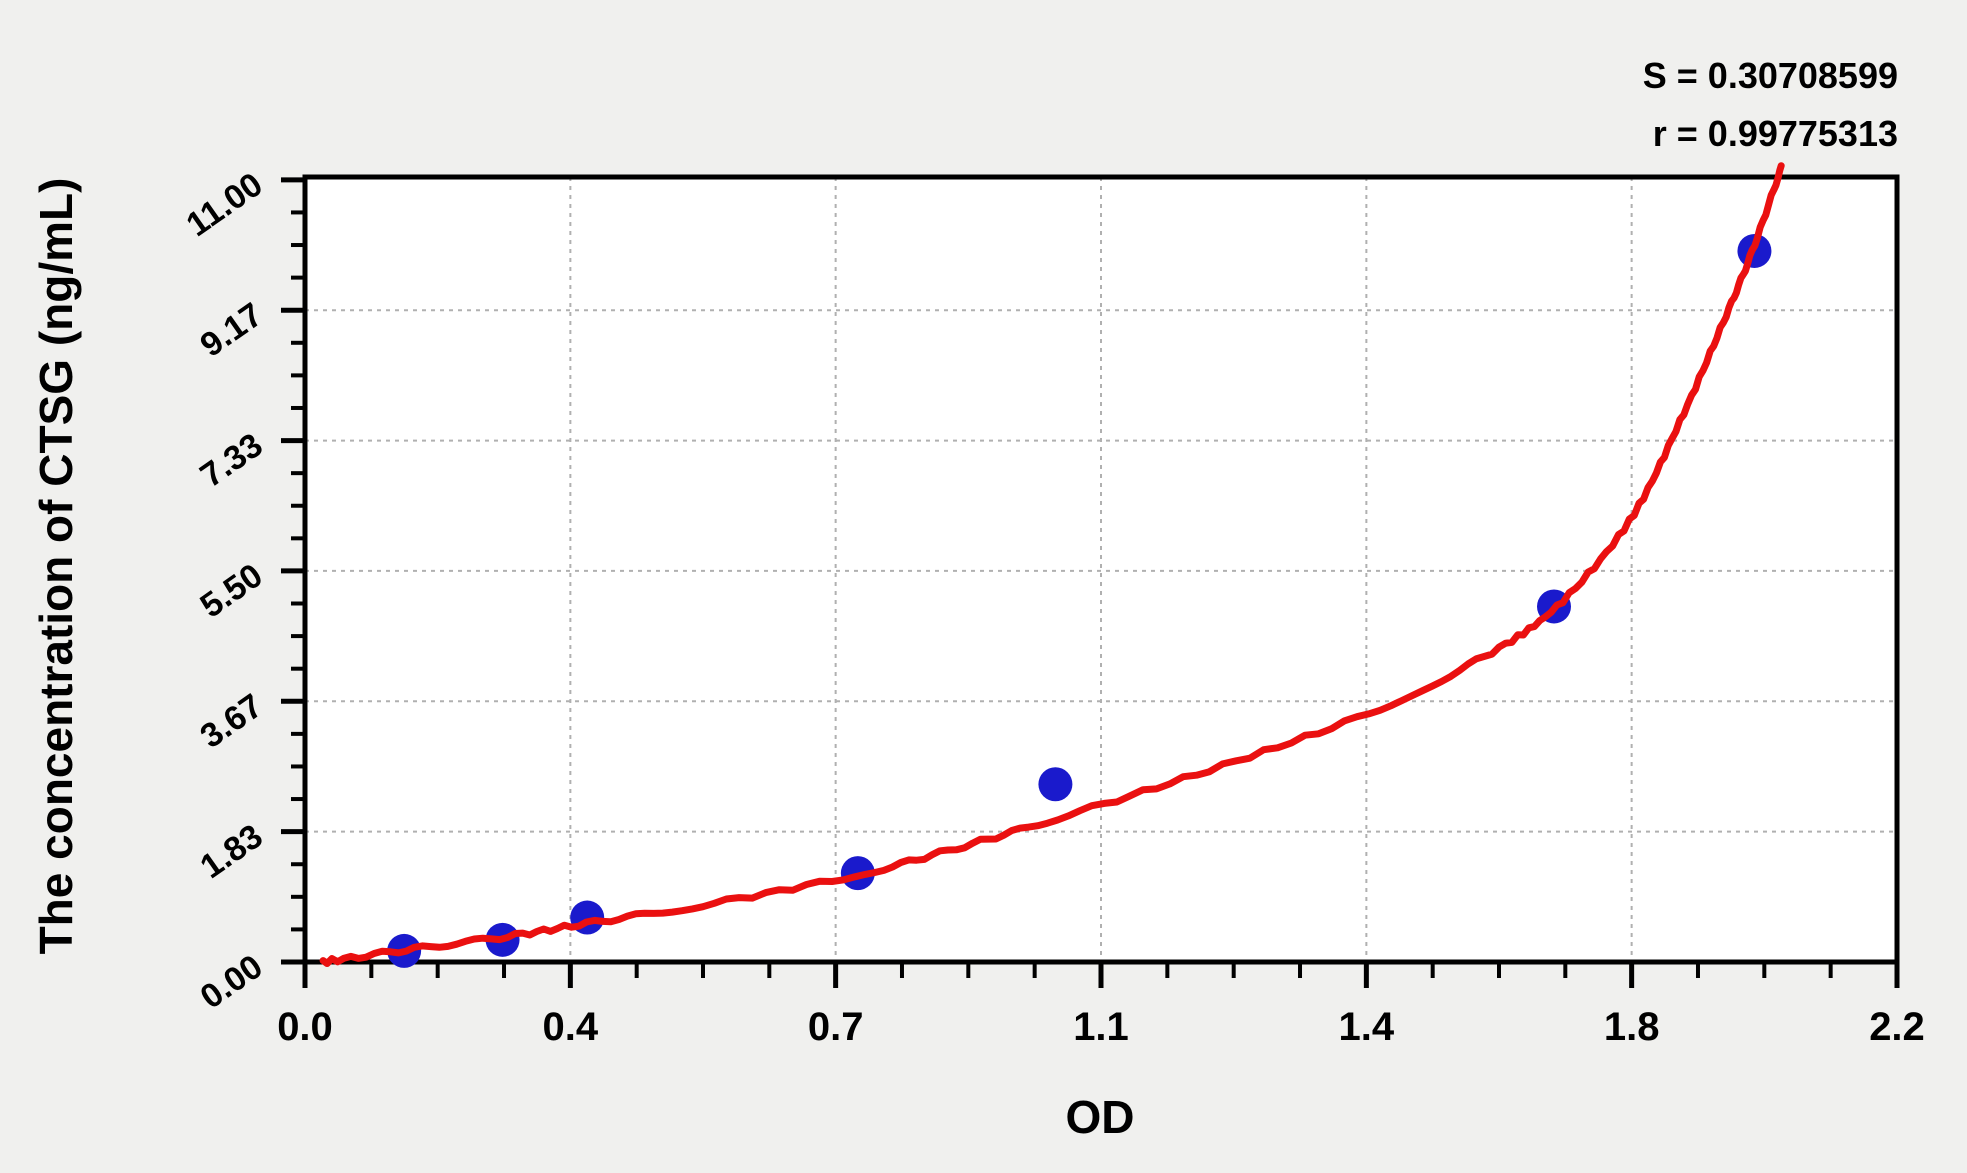 The width and height of the screenshot is (1967, 1173). I want to click on y-tick-label: 9.17, so click(232, 330).